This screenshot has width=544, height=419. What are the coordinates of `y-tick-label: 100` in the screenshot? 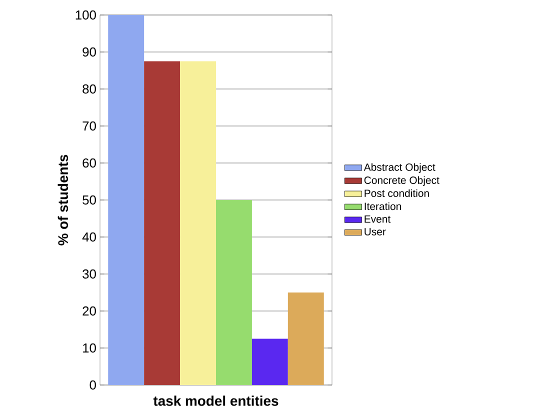 It's located at (86, 15).